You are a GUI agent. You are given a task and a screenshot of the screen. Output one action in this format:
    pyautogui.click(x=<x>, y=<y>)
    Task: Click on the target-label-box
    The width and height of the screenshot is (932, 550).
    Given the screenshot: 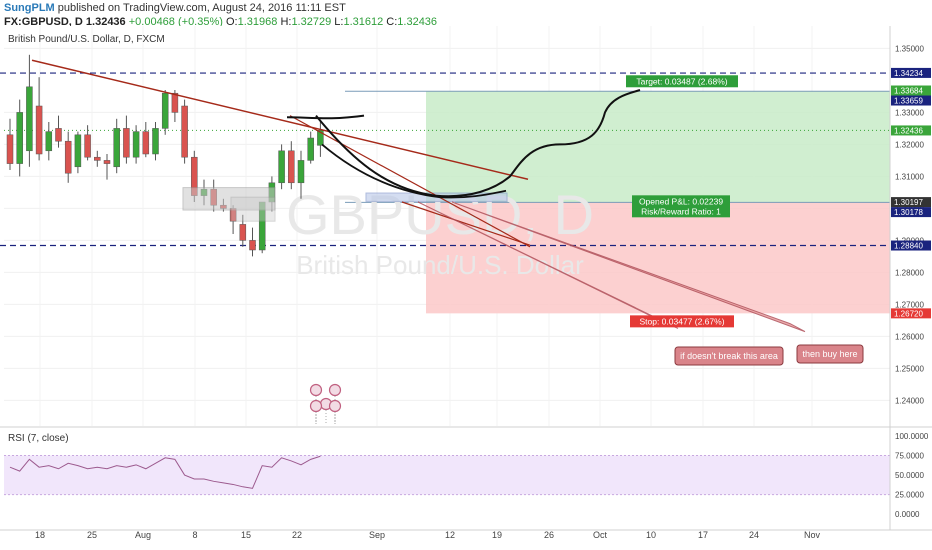 What is the action you would take?
    pyautogui.click(x=682, y=81)
    